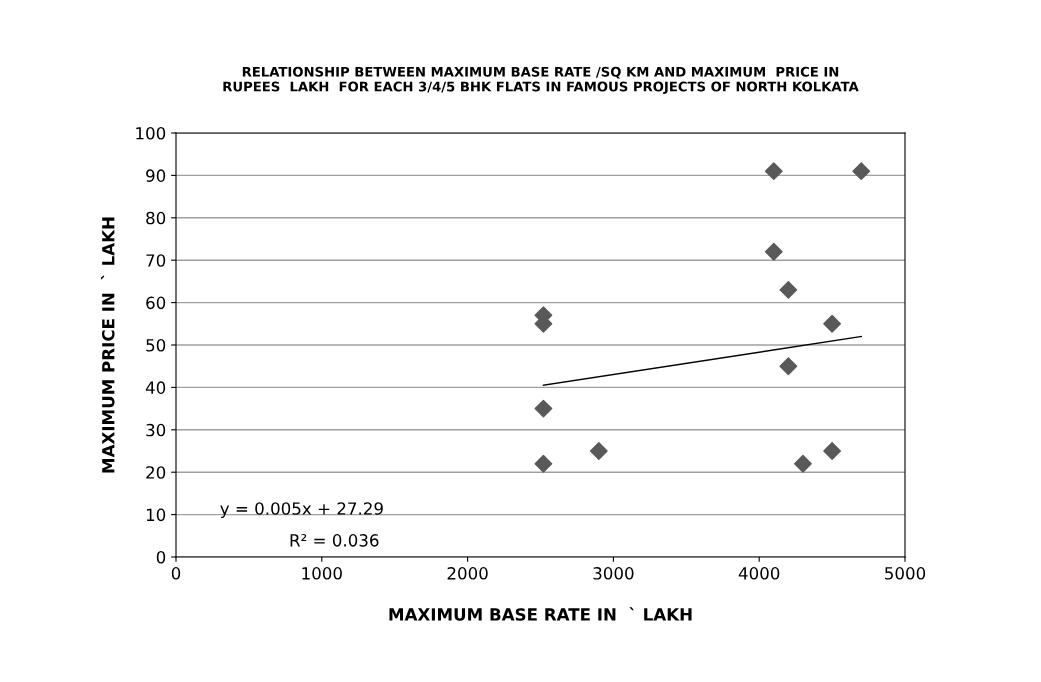  Describe the element at coordinates (161, 557) in the screenshot. I see `y-tick-label: 0` at that location.